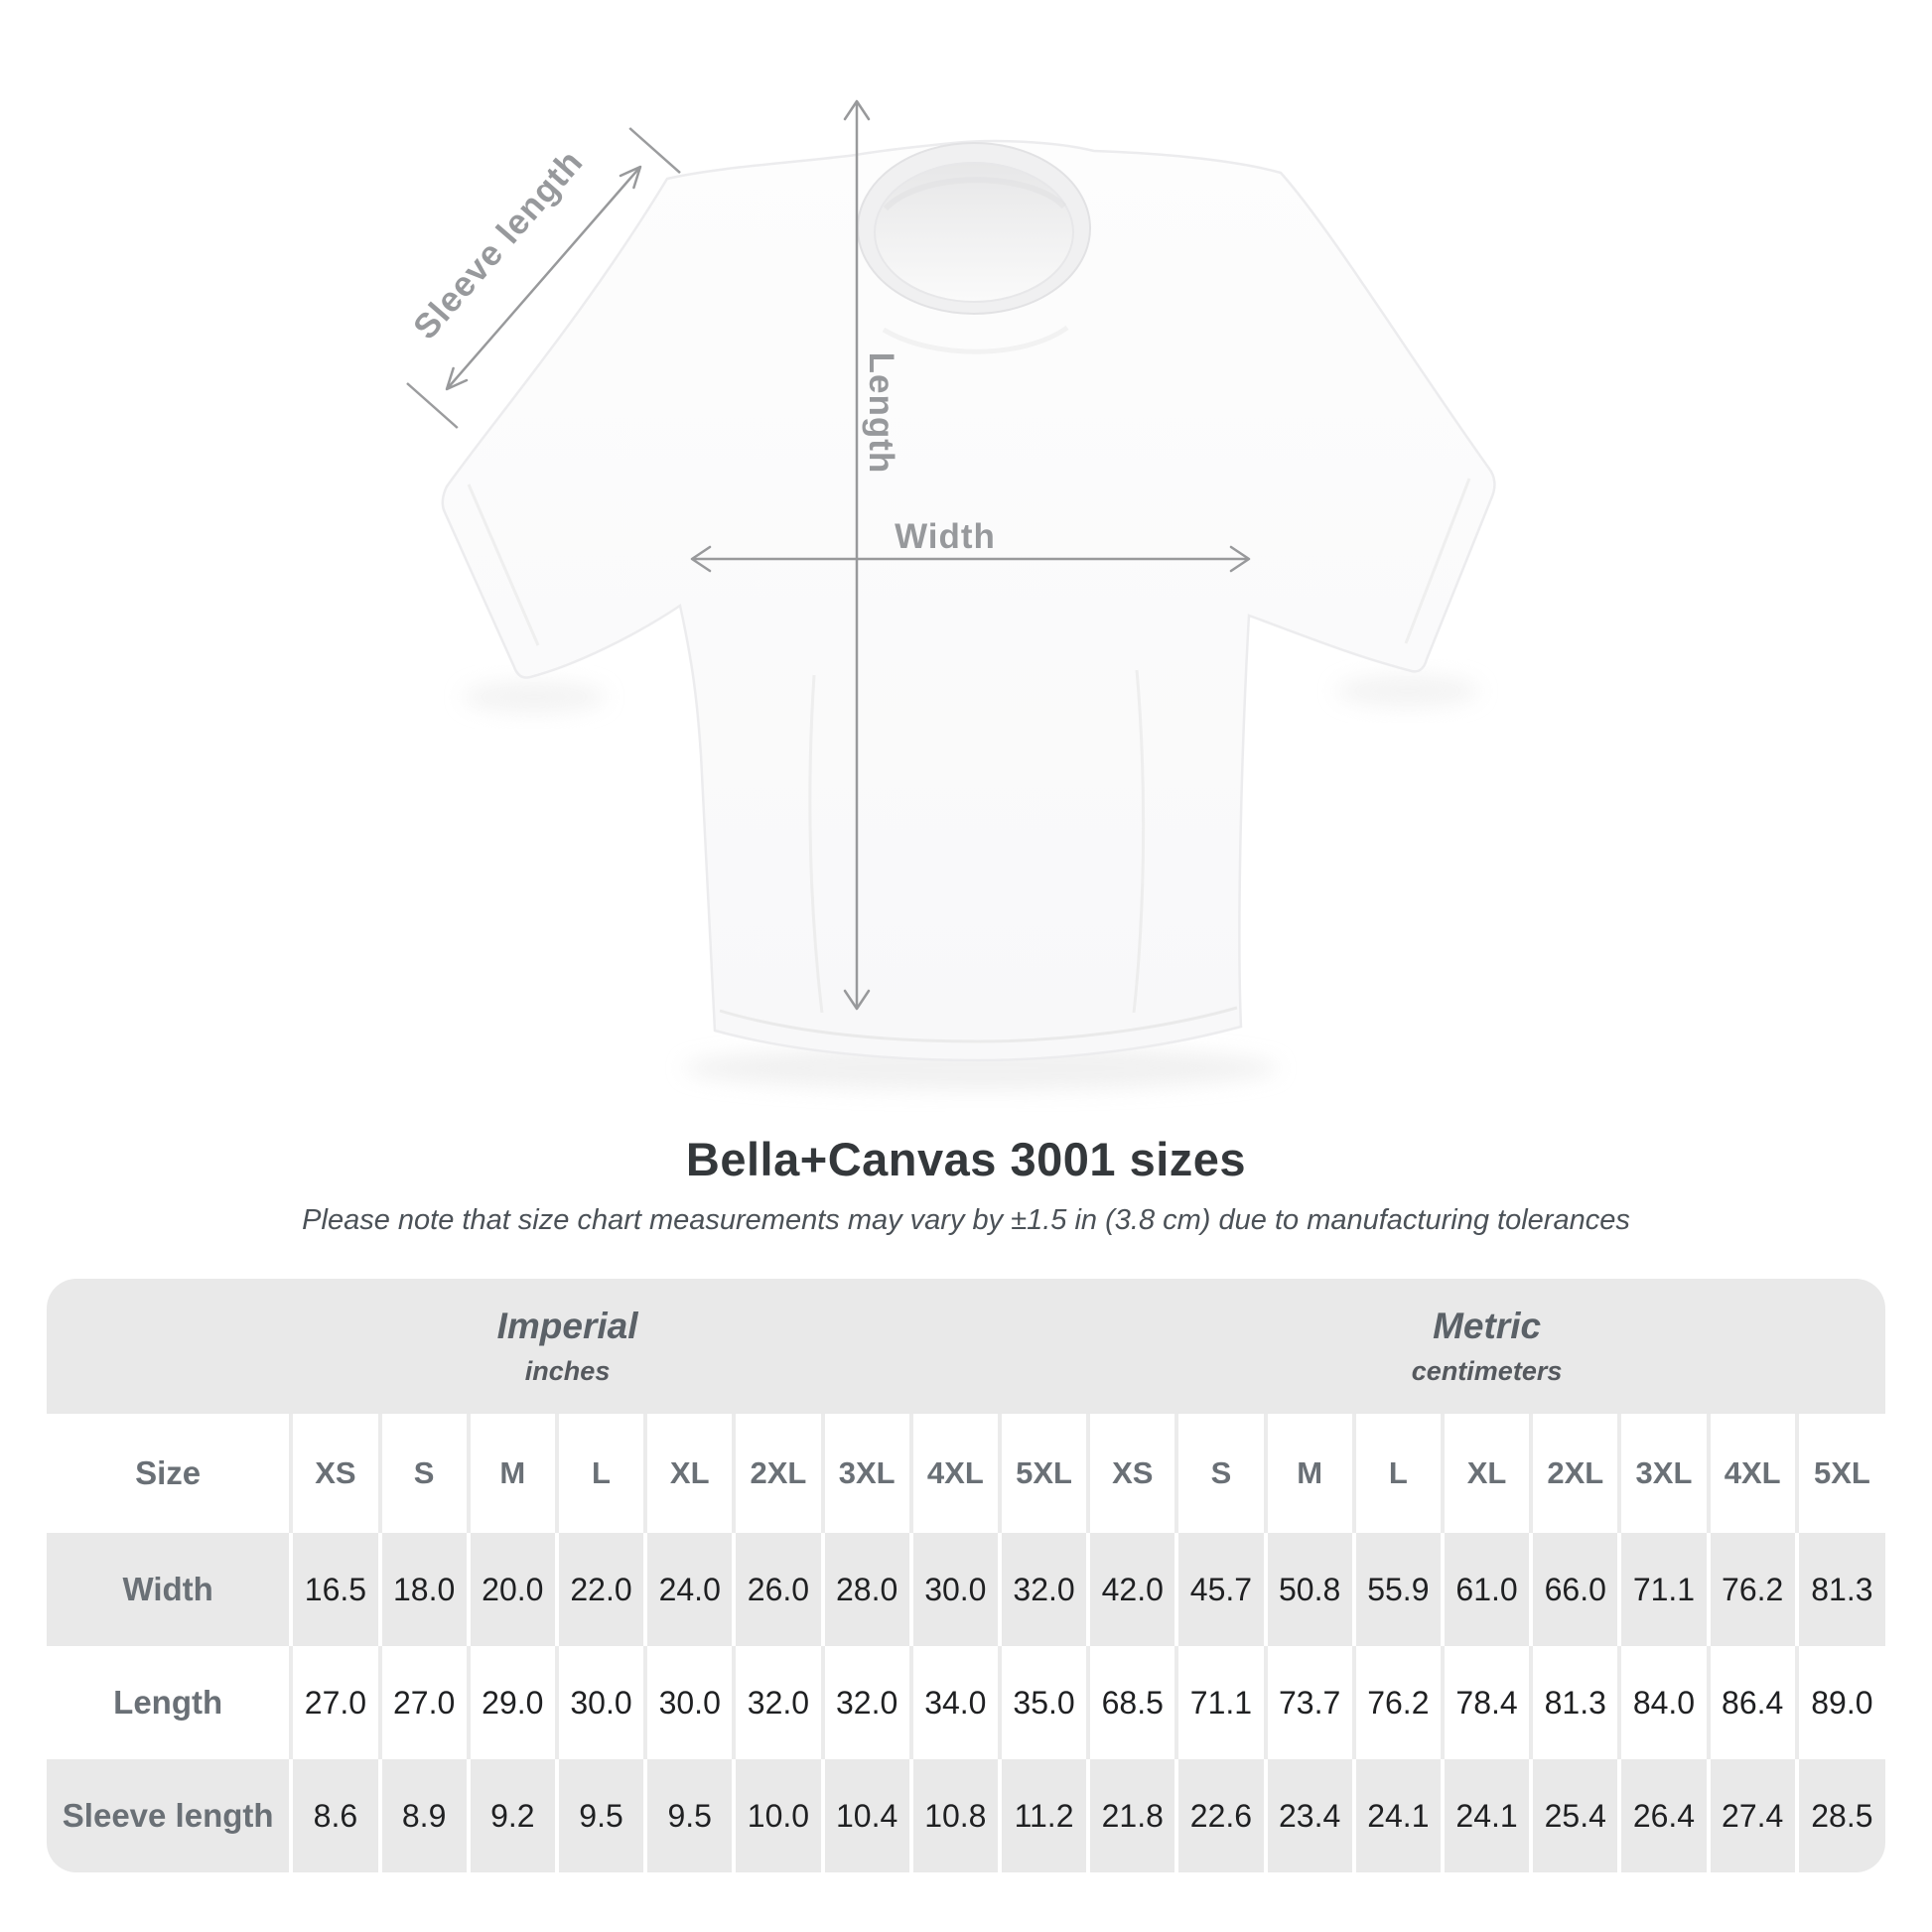  What do you see at coordinates (1132, 1703) in the screenshot?
I see `value-cell: 68.5` at bounding box center [1132, 1703].